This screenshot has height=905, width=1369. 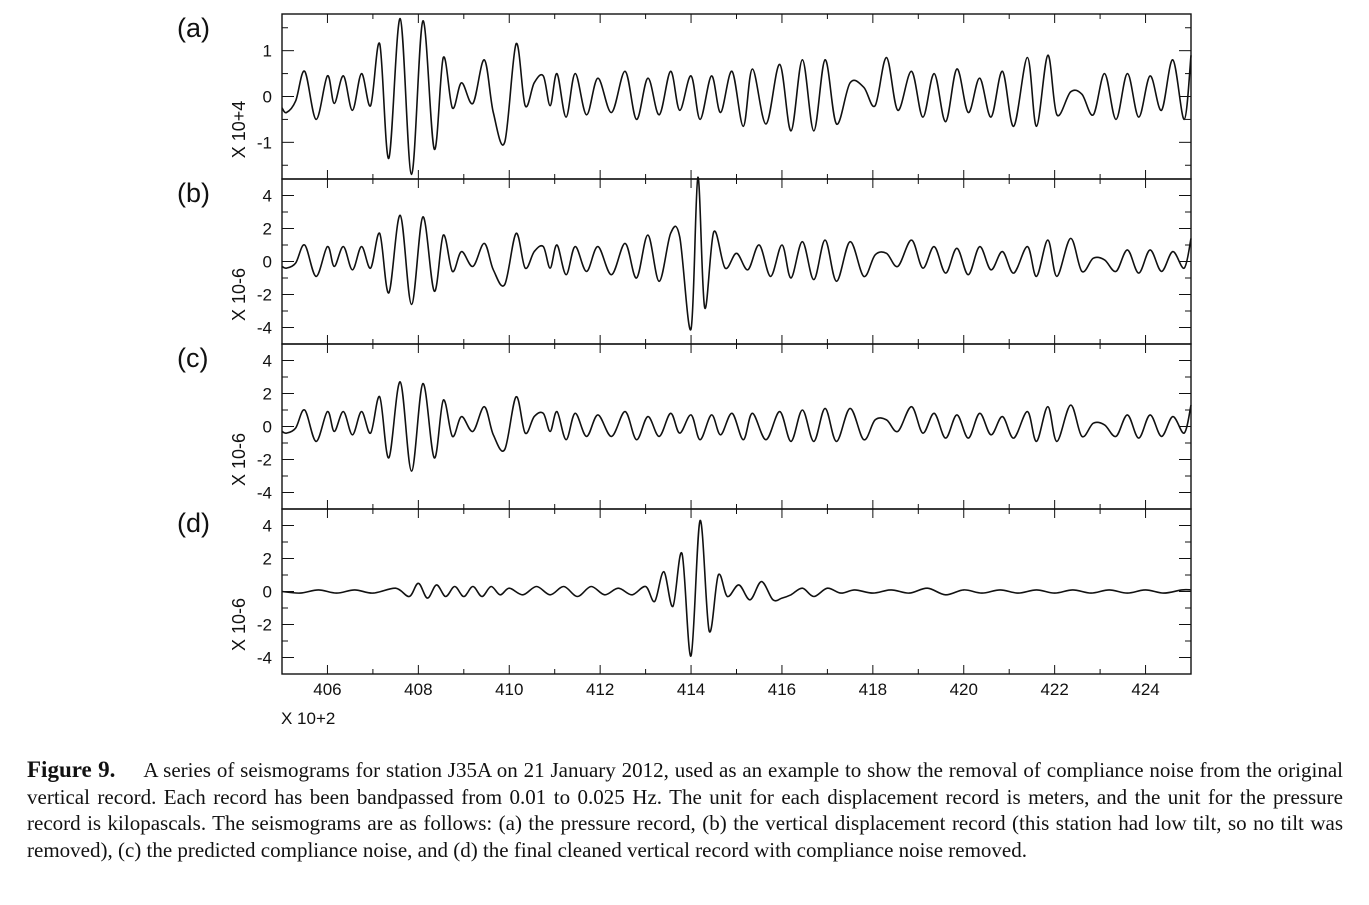 What do you see at coordinates (327, 689) in the screenshot?
I see `x-tick-label: 406` at bounding box center [327, 689].